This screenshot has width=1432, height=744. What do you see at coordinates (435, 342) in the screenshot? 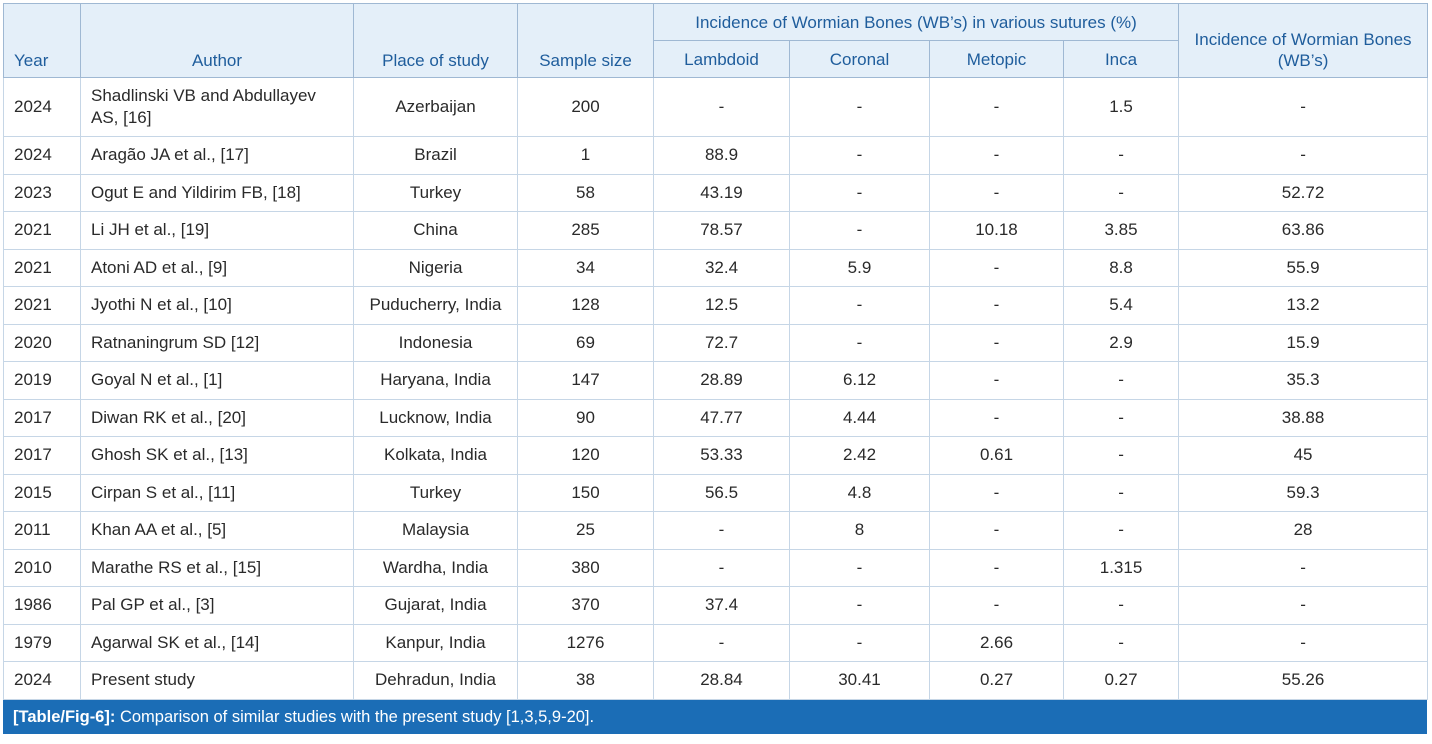
I see `cell-place: Indonesia` at bounding box center [435, 342].